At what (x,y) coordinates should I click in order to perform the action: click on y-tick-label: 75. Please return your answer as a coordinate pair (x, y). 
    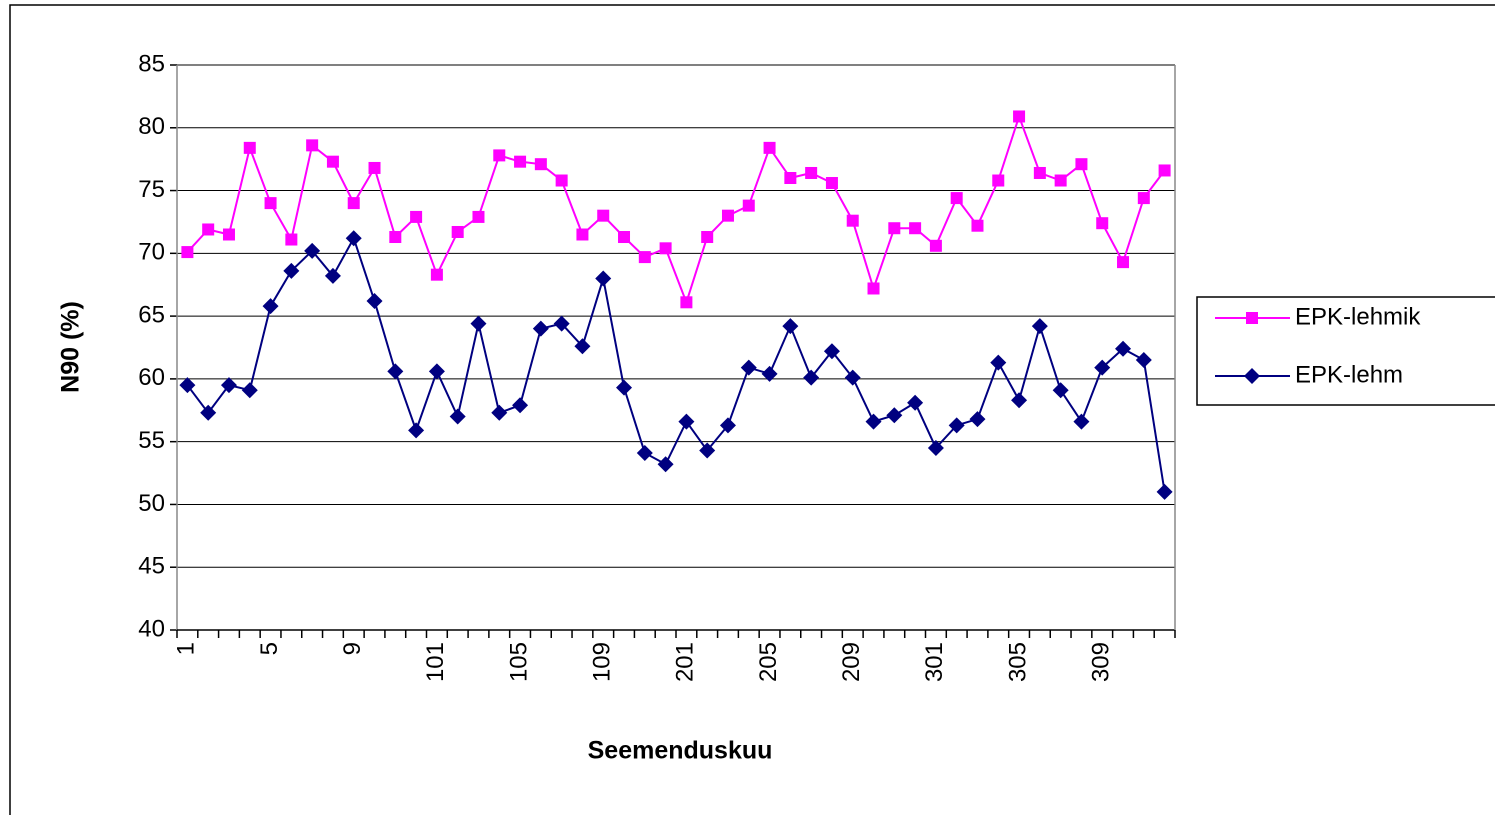
    Looking at the image, I should click on (151, 189).